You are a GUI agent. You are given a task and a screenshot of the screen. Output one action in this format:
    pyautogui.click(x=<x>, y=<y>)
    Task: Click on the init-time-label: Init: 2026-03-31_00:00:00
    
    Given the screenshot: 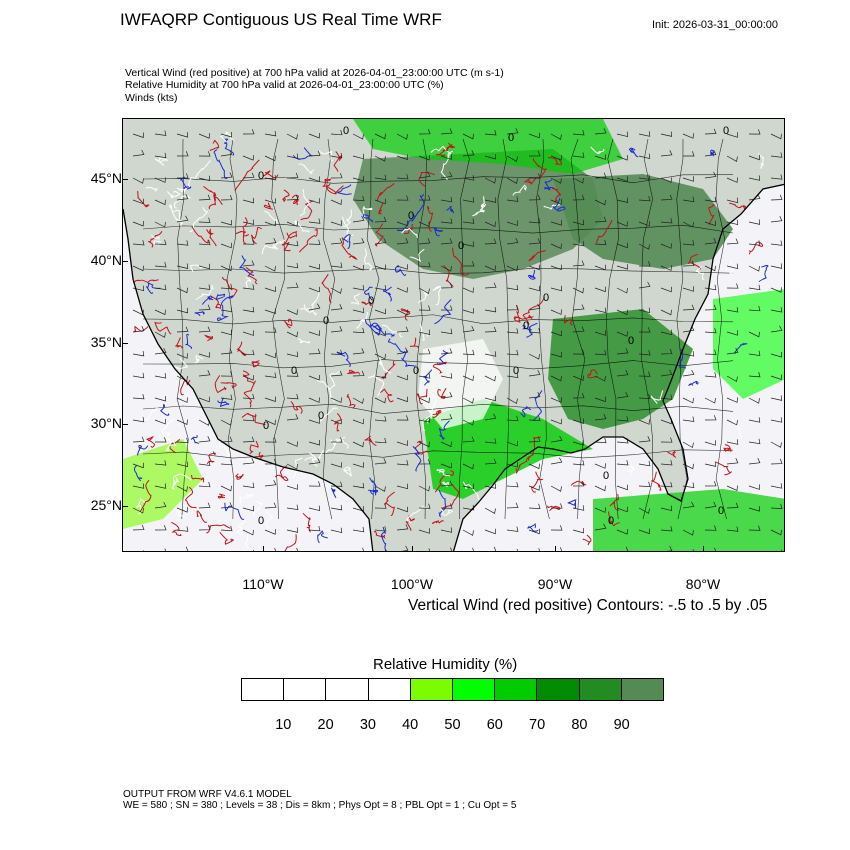 What is the action you would take?
    pyautogui.click(x=715, y=25)
    